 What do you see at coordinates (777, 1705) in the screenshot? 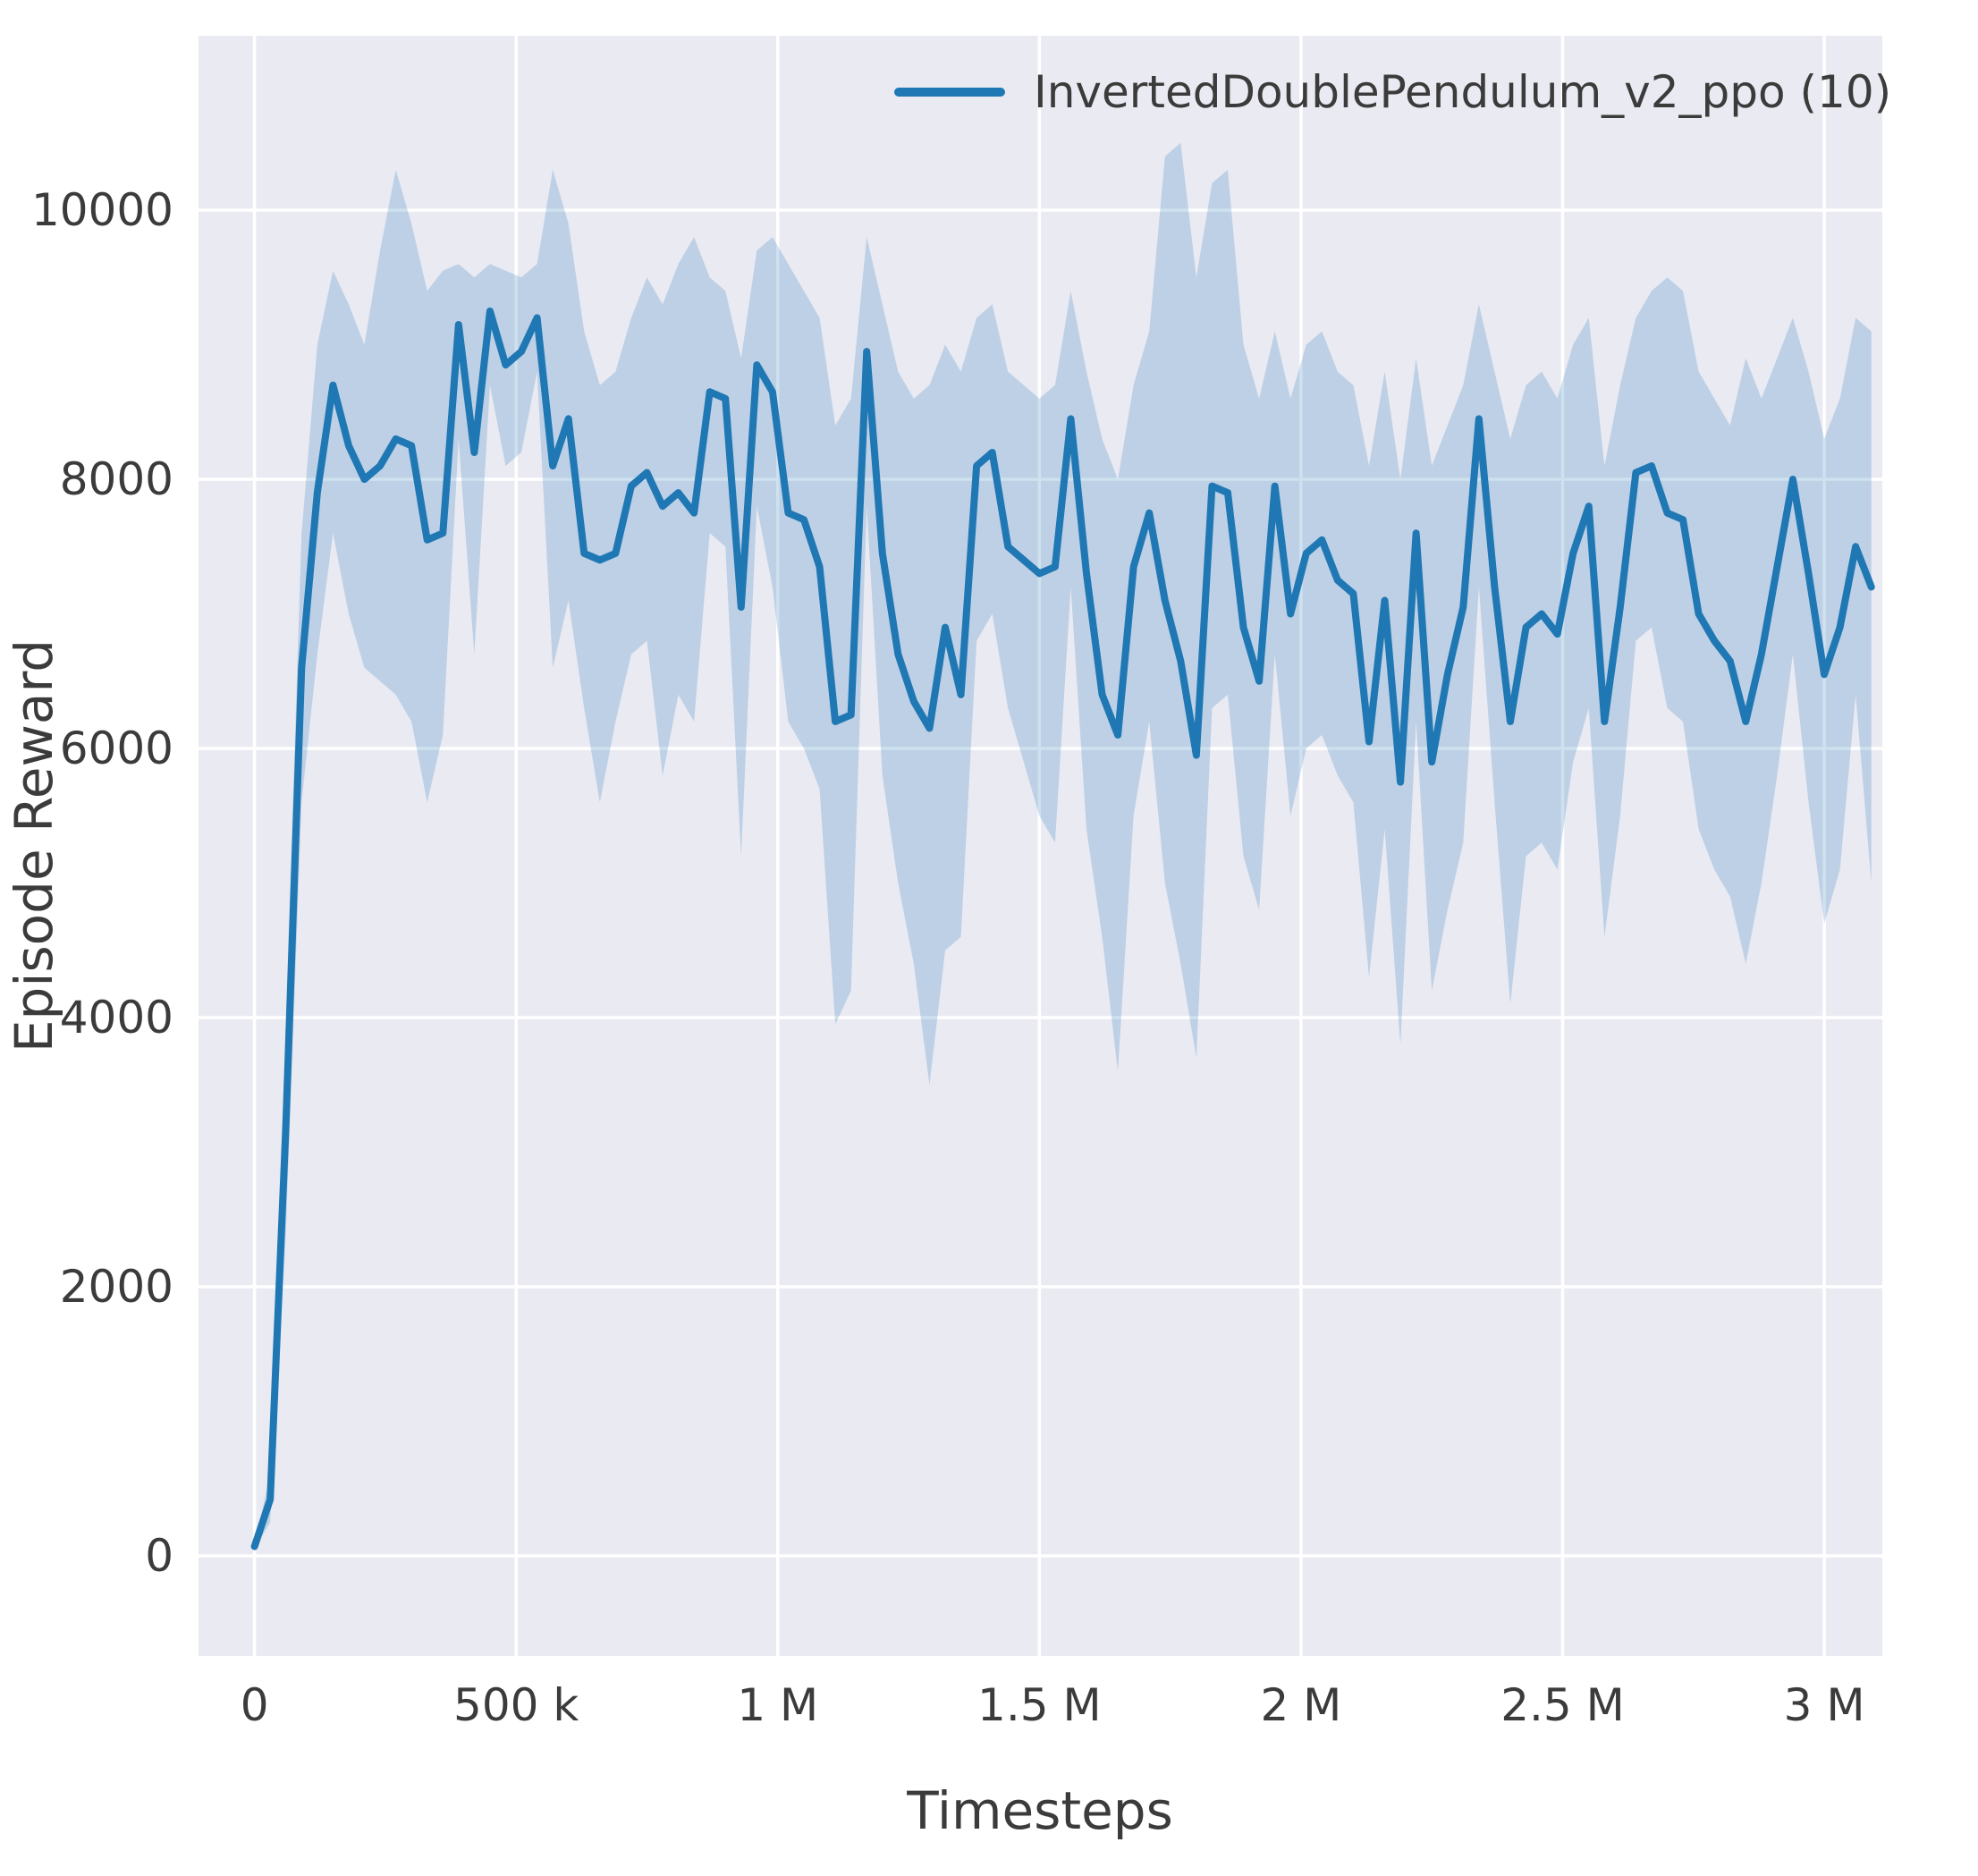
I see `x-tick-label: 1 M` at bounding box center [777, 1705].